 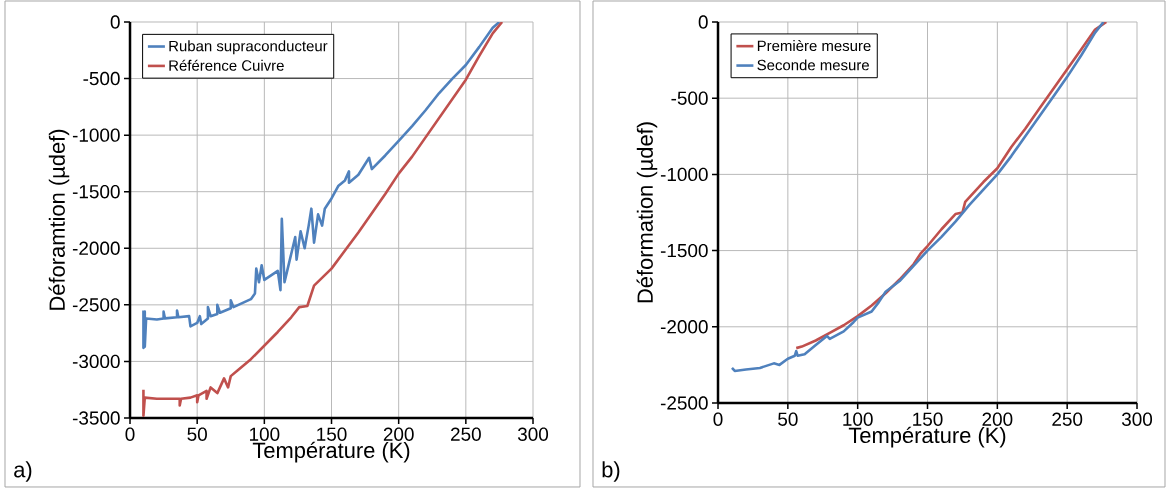 What do you see at coordinates (611, 471) in the screenshot?
I see `text: b)` at bounding box center [611, 471].